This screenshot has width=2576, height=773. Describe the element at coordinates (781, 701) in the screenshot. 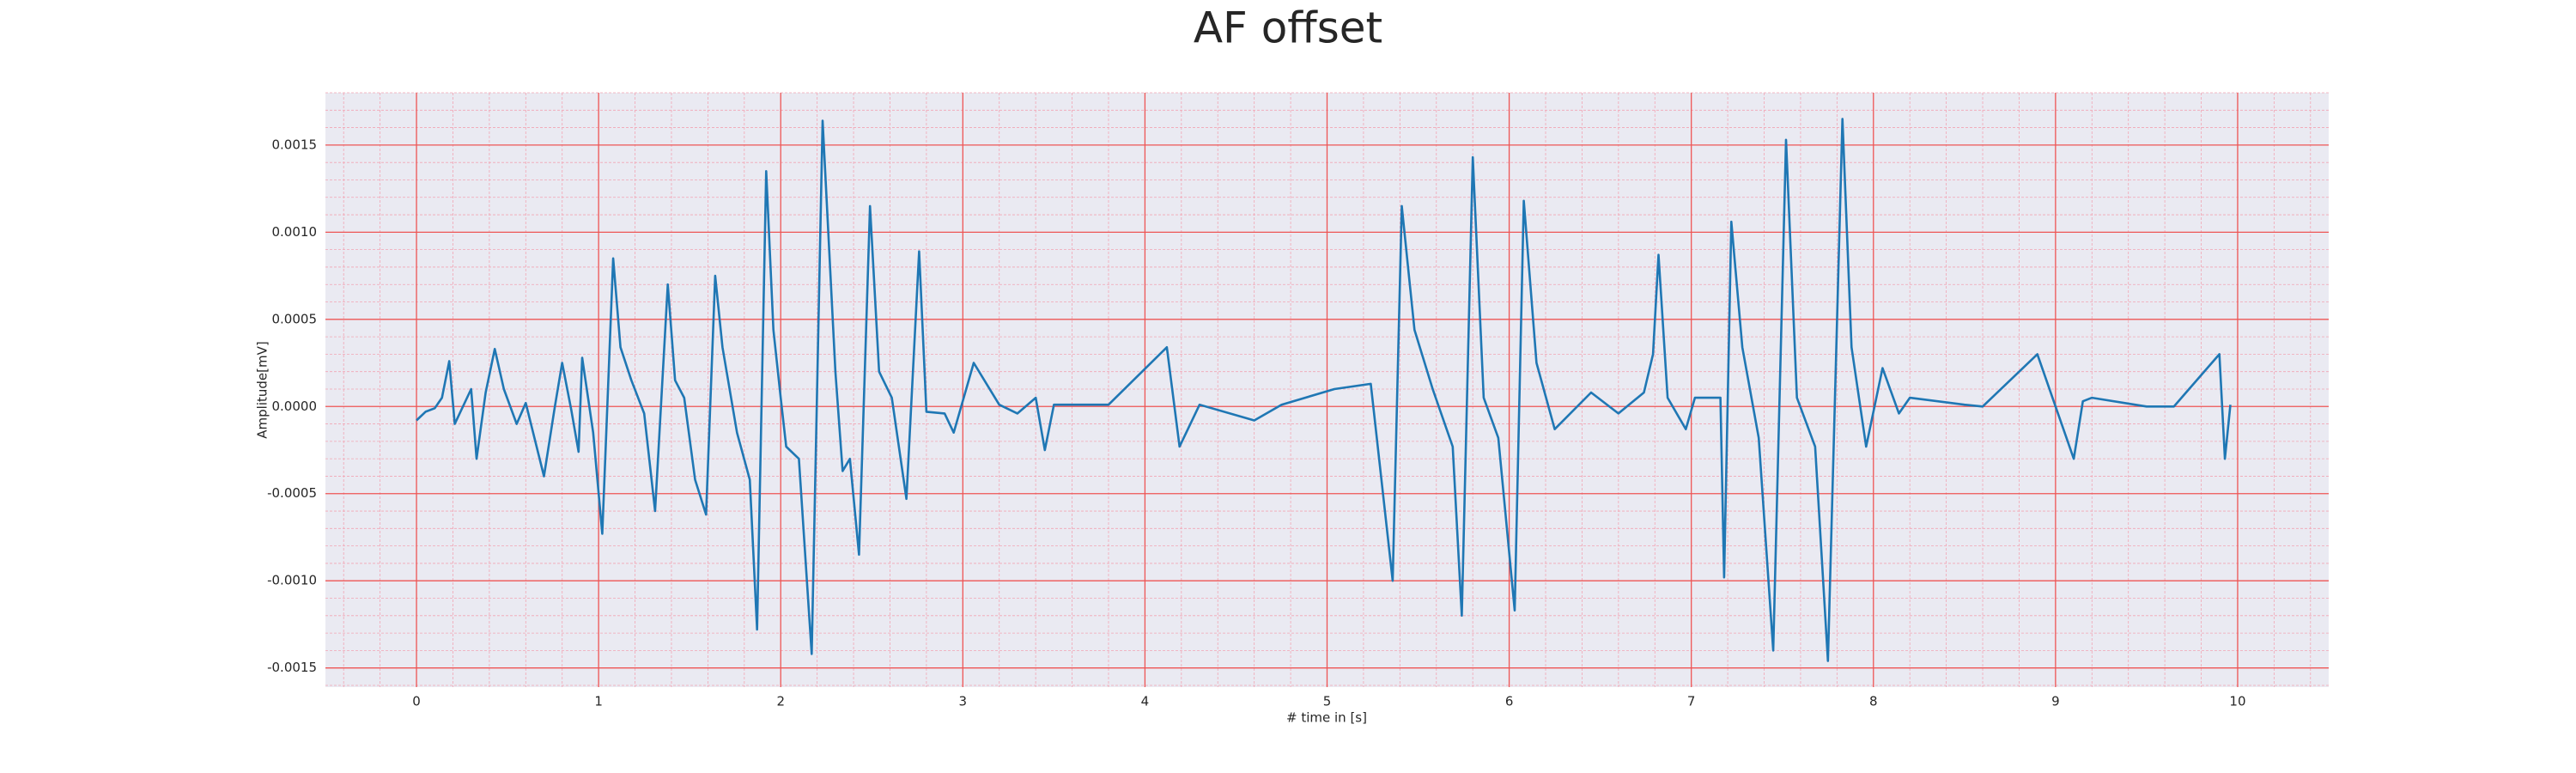

I see `x-tick-label: 2` at that location.